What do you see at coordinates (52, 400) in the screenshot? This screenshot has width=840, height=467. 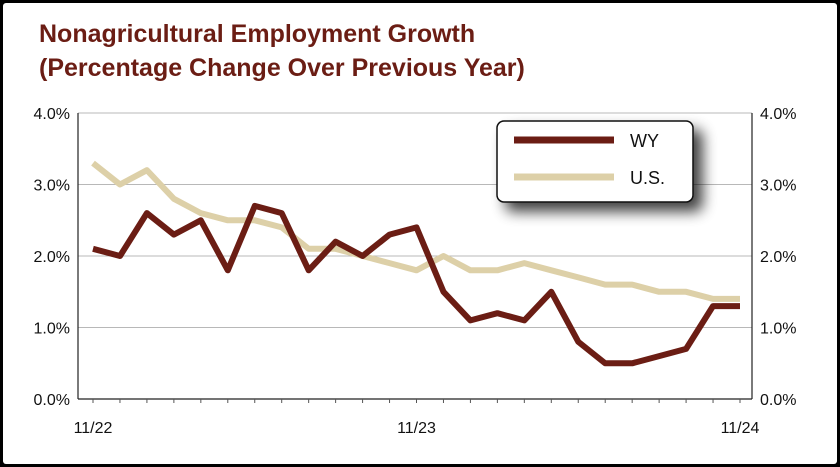 I see `y-tick-label-left: 0.0%` at bounding box center [52, 400].